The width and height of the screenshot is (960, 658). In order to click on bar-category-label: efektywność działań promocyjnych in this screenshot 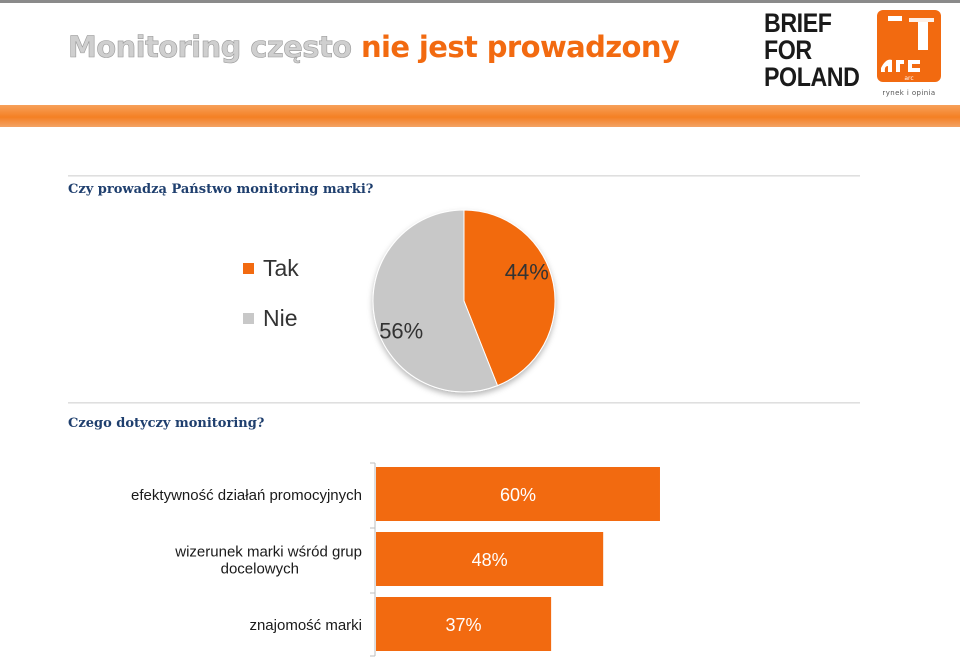, I will do `click(246, 495)`.